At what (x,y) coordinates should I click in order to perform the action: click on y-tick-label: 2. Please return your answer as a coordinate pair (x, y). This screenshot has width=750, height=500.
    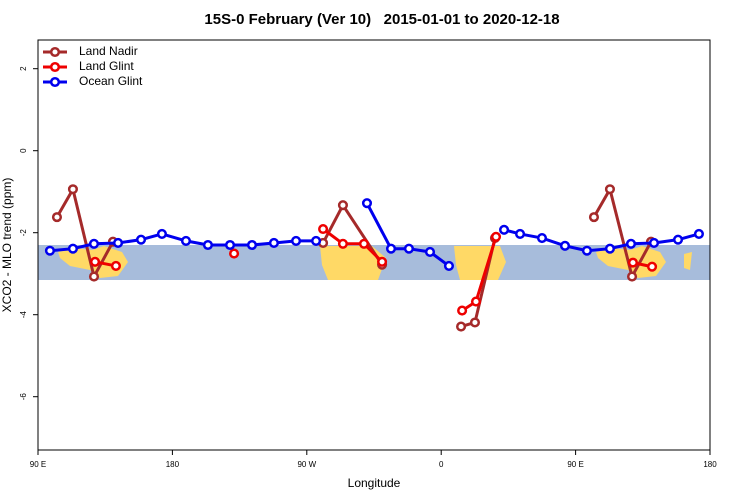
    Looking at the image, I should click on (23, 68).